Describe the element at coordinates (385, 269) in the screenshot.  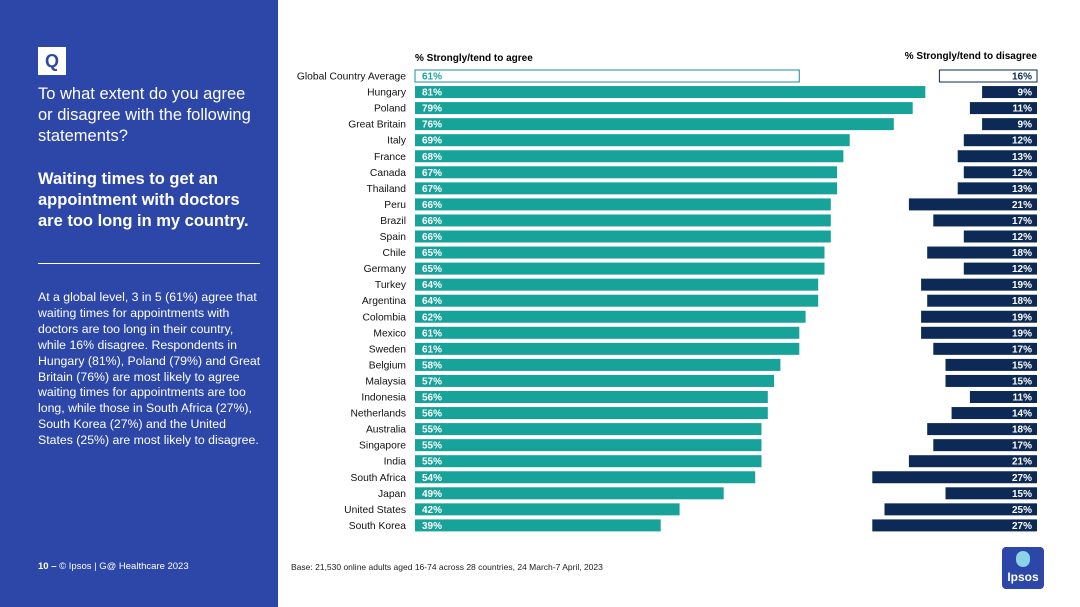
I see `category-label: Germany` at that location.